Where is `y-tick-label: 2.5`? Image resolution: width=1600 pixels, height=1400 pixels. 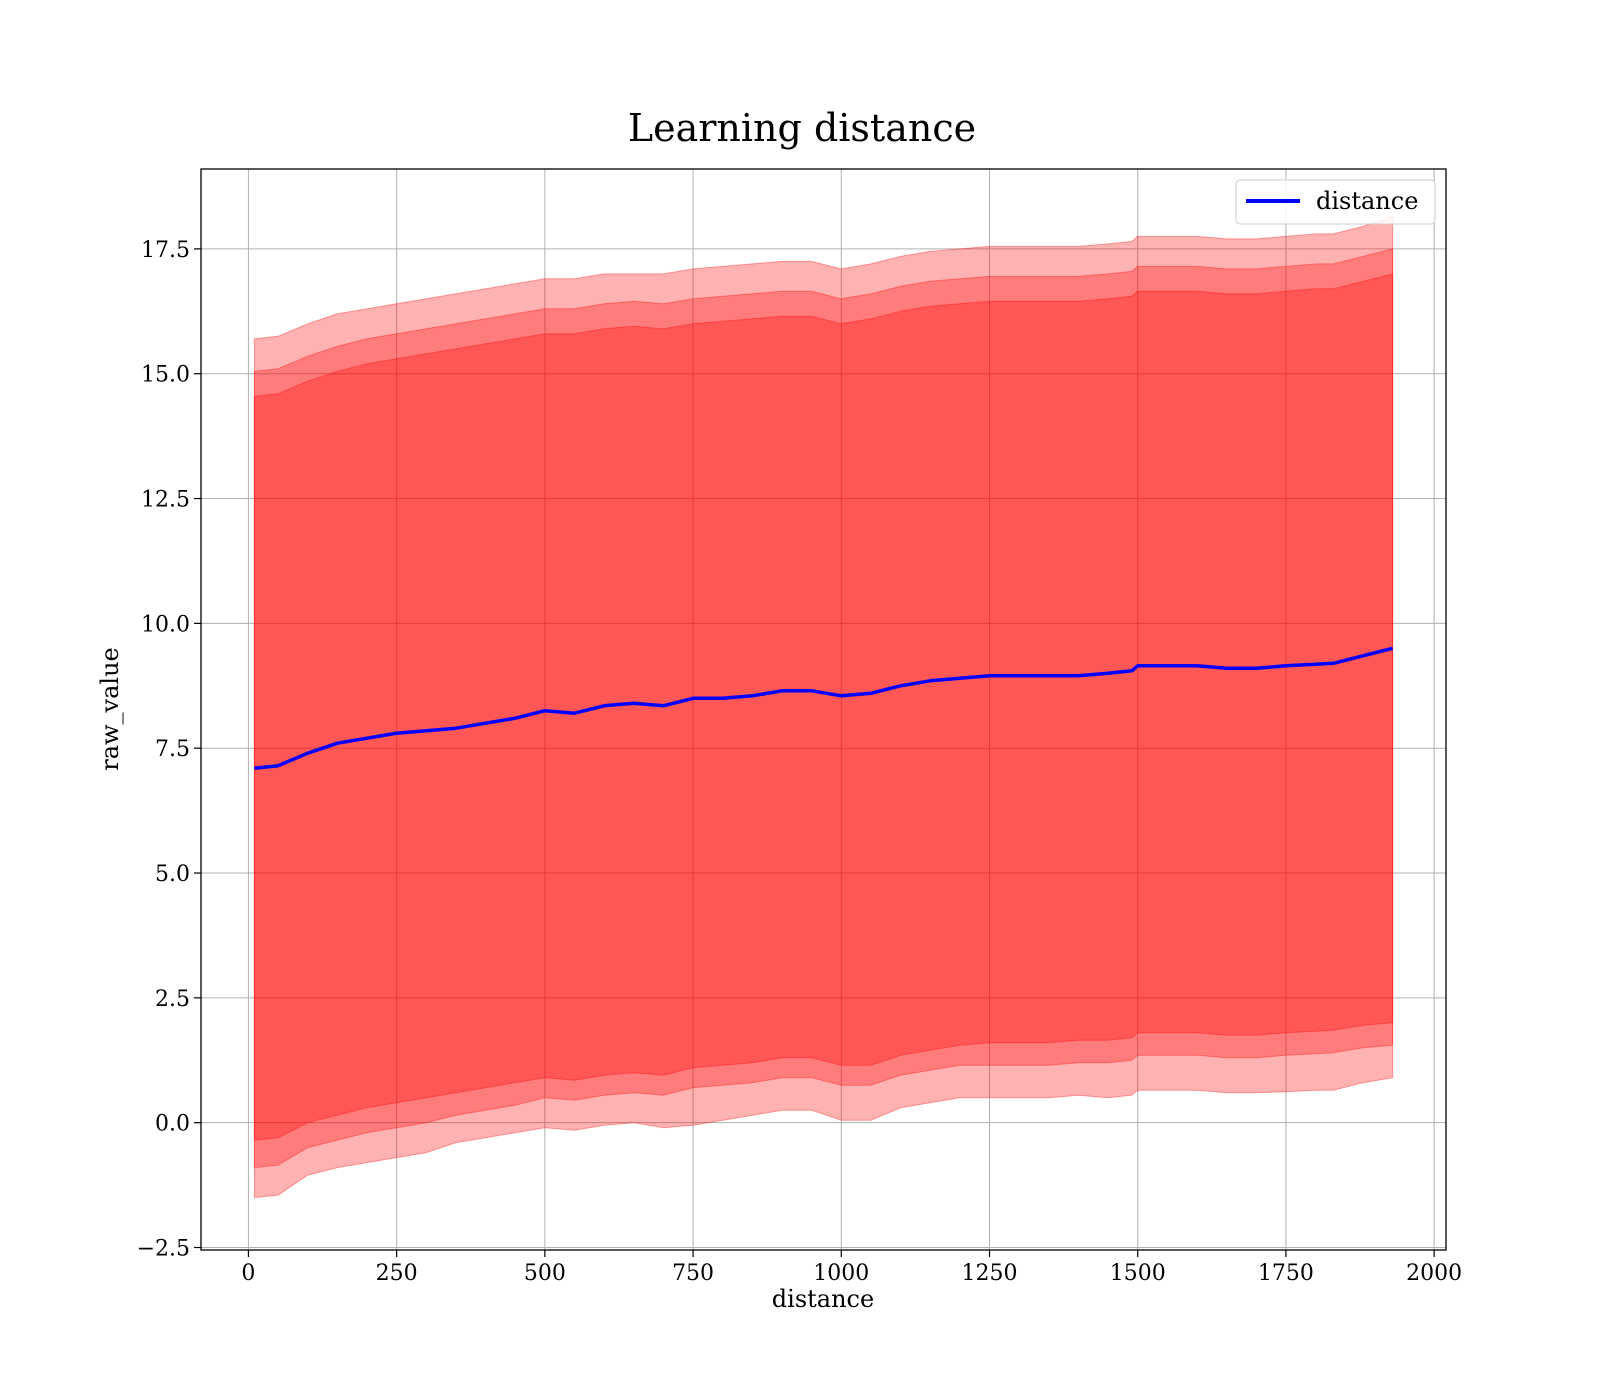 y-tick-label: 2.5 is located at coordinates (172, 999).